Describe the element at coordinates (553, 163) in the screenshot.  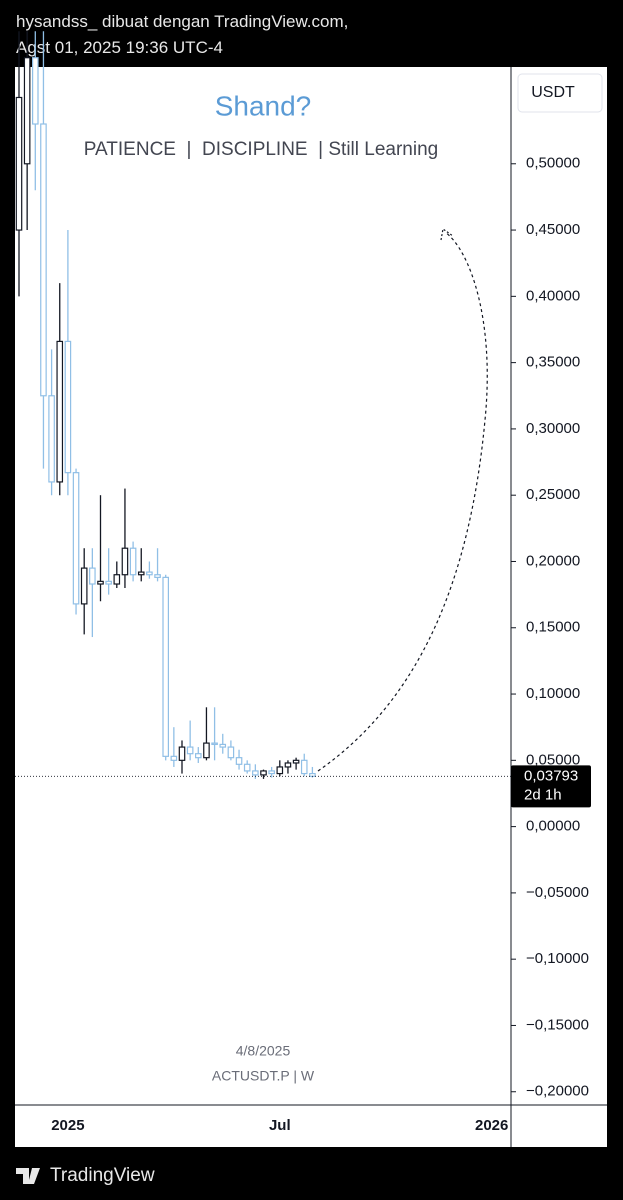
I see `y-tick-label: 0,50000` at that location.